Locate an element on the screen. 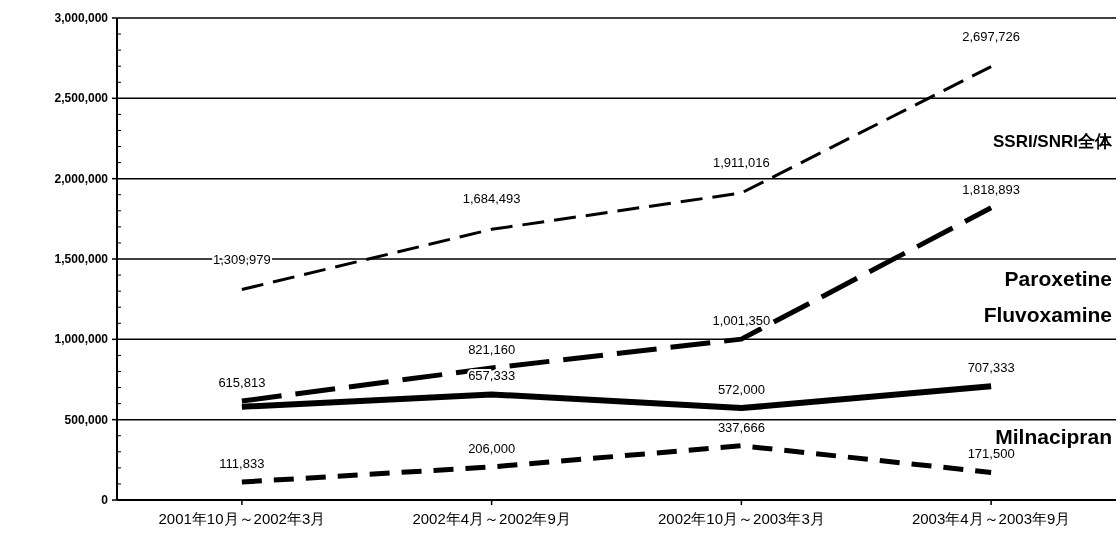 The width and height of the screenshot is (1118, 542). data-label: 1,001,350 is located at coordinates (741, 321).